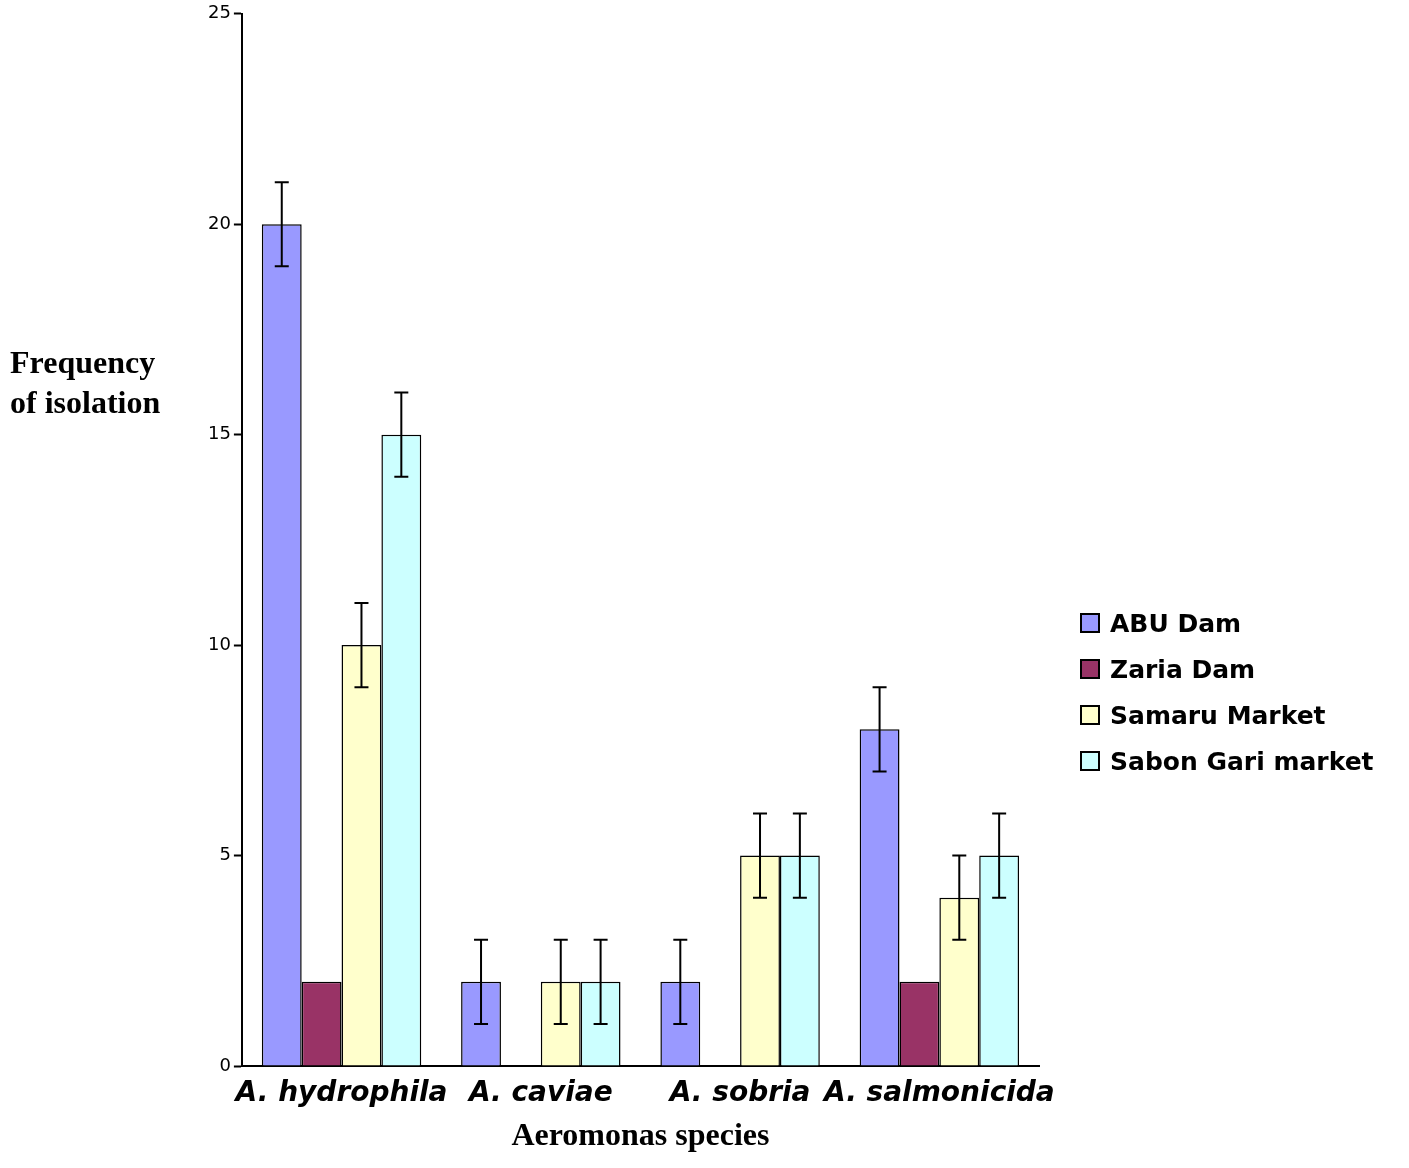 This screenshot has height=1168, width=1409. Describe the element at coordinates (539, 1092) in the screenshot. I see `x-tick-label: A. caviae` at that location.